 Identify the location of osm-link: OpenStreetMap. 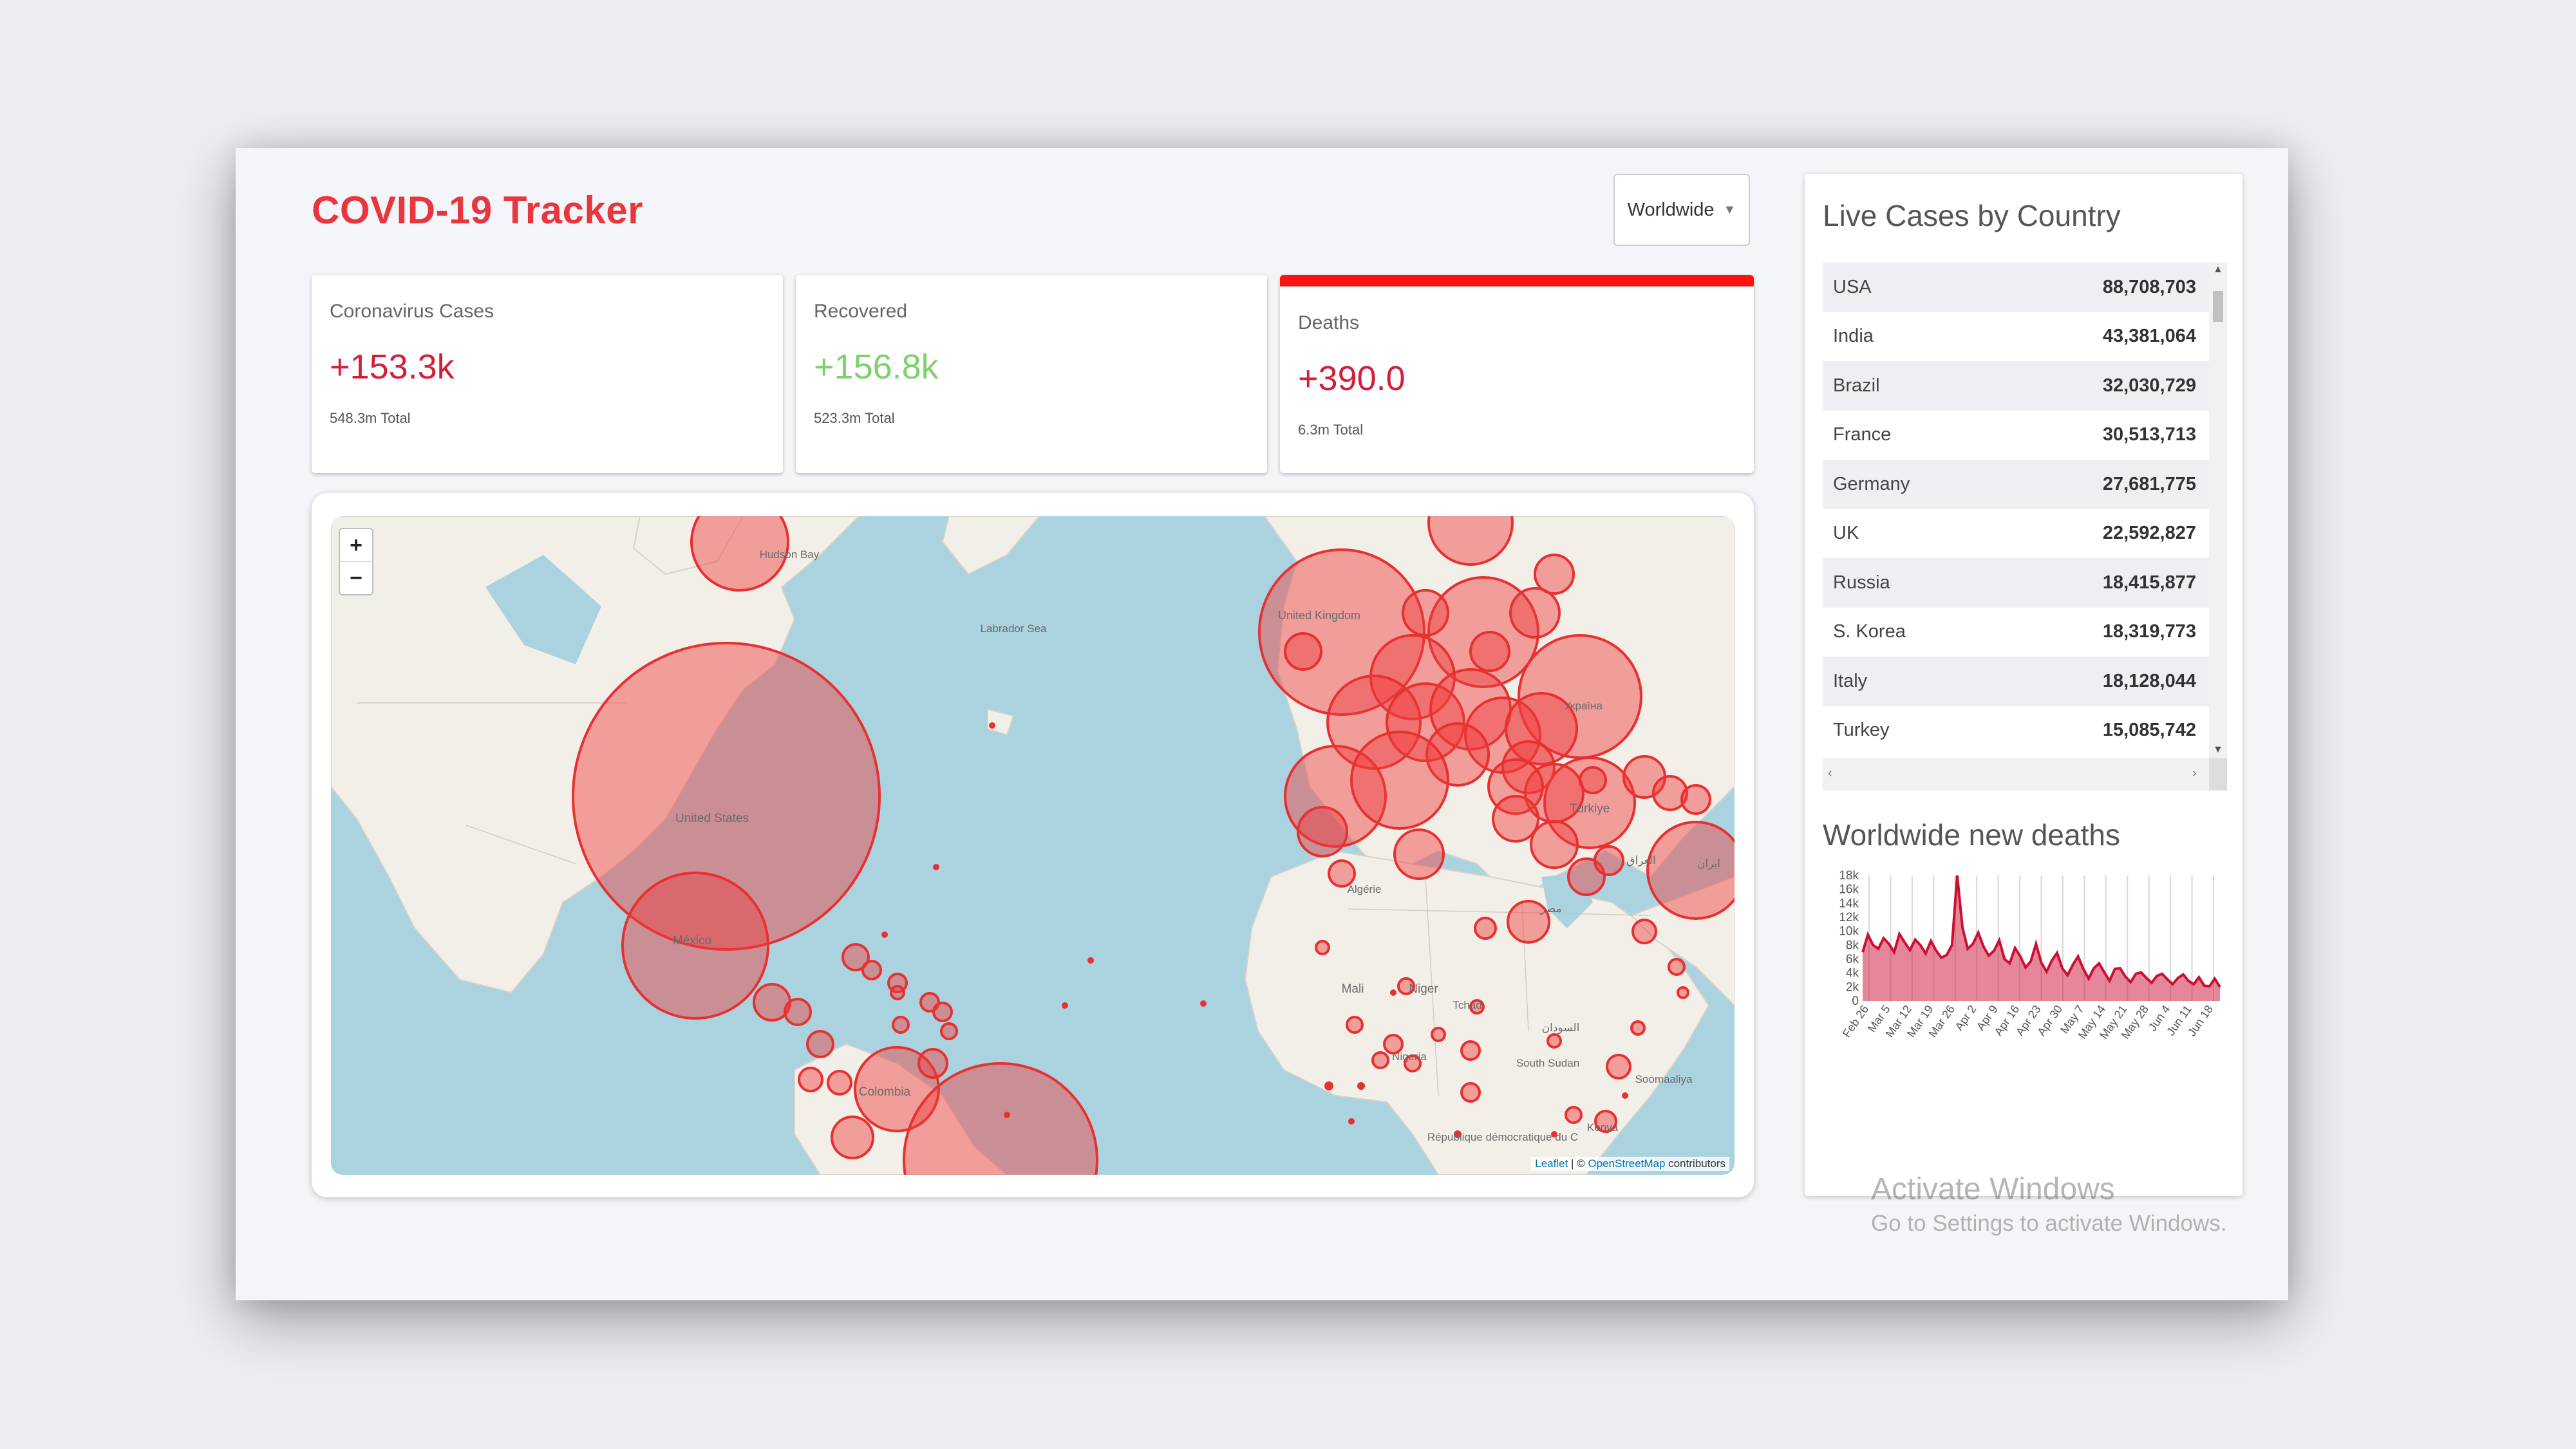
(1627, 1163).